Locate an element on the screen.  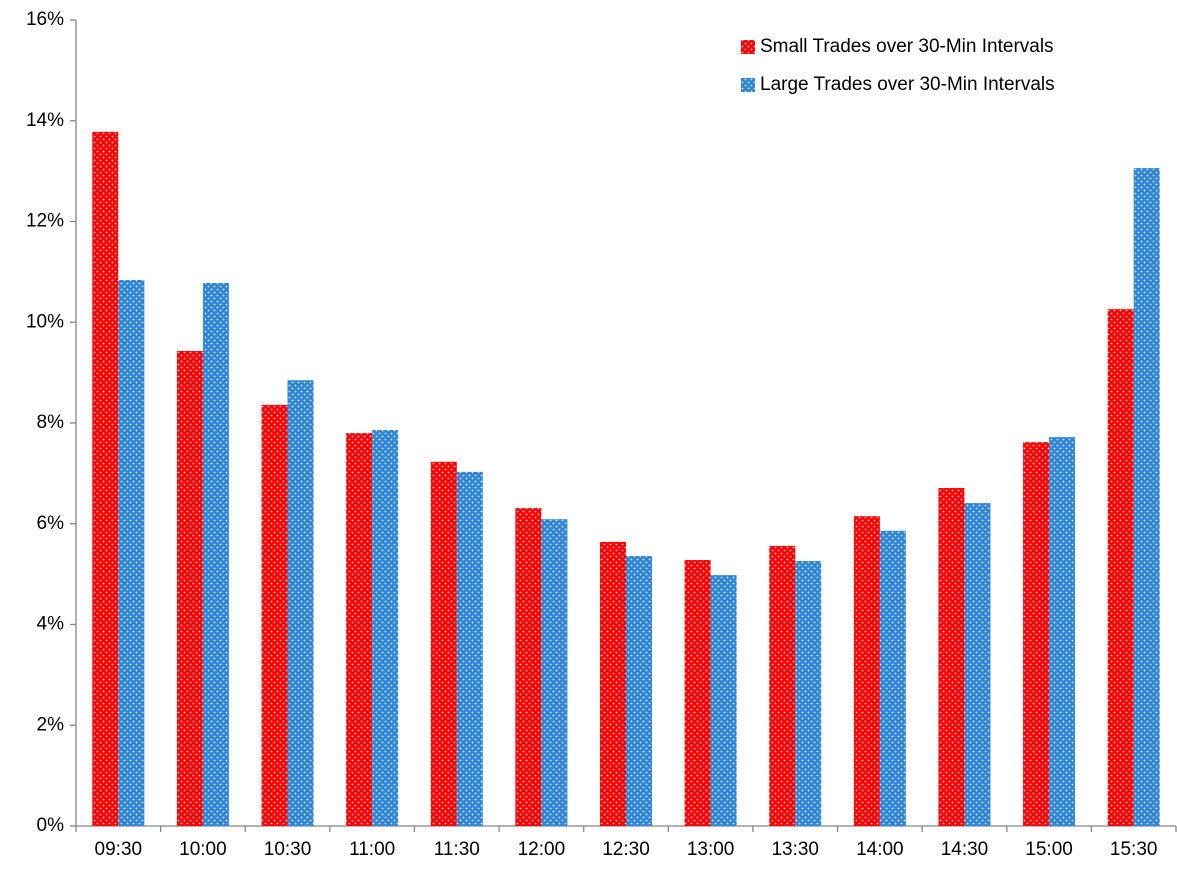
x-tick-label: 11:30 is located at coordinates (457, 849).